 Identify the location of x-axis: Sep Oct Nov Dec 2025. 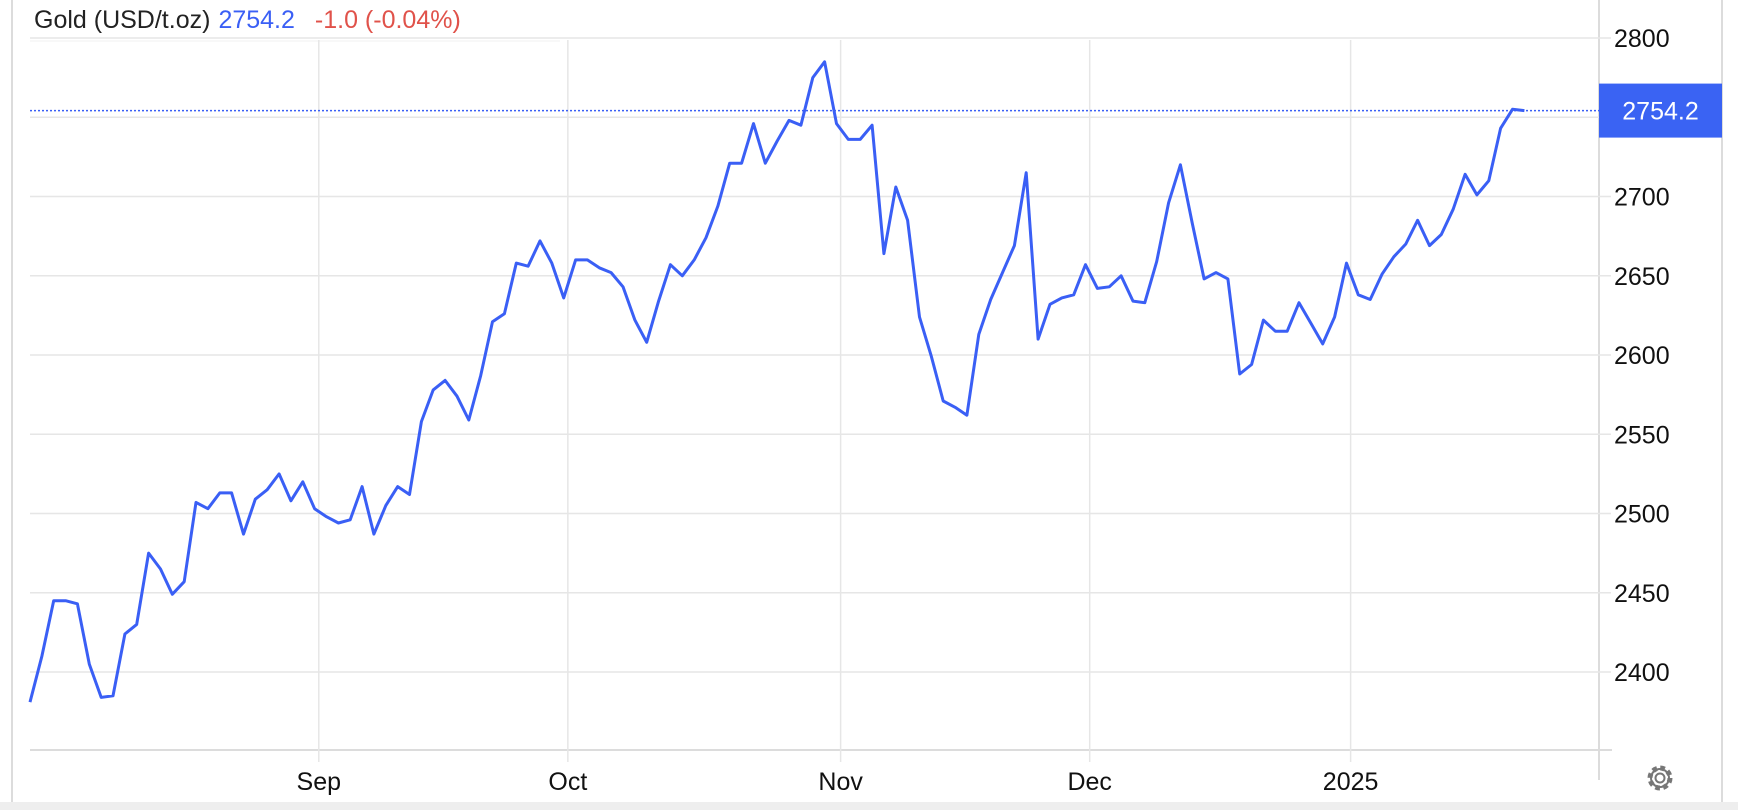
(838, 782).